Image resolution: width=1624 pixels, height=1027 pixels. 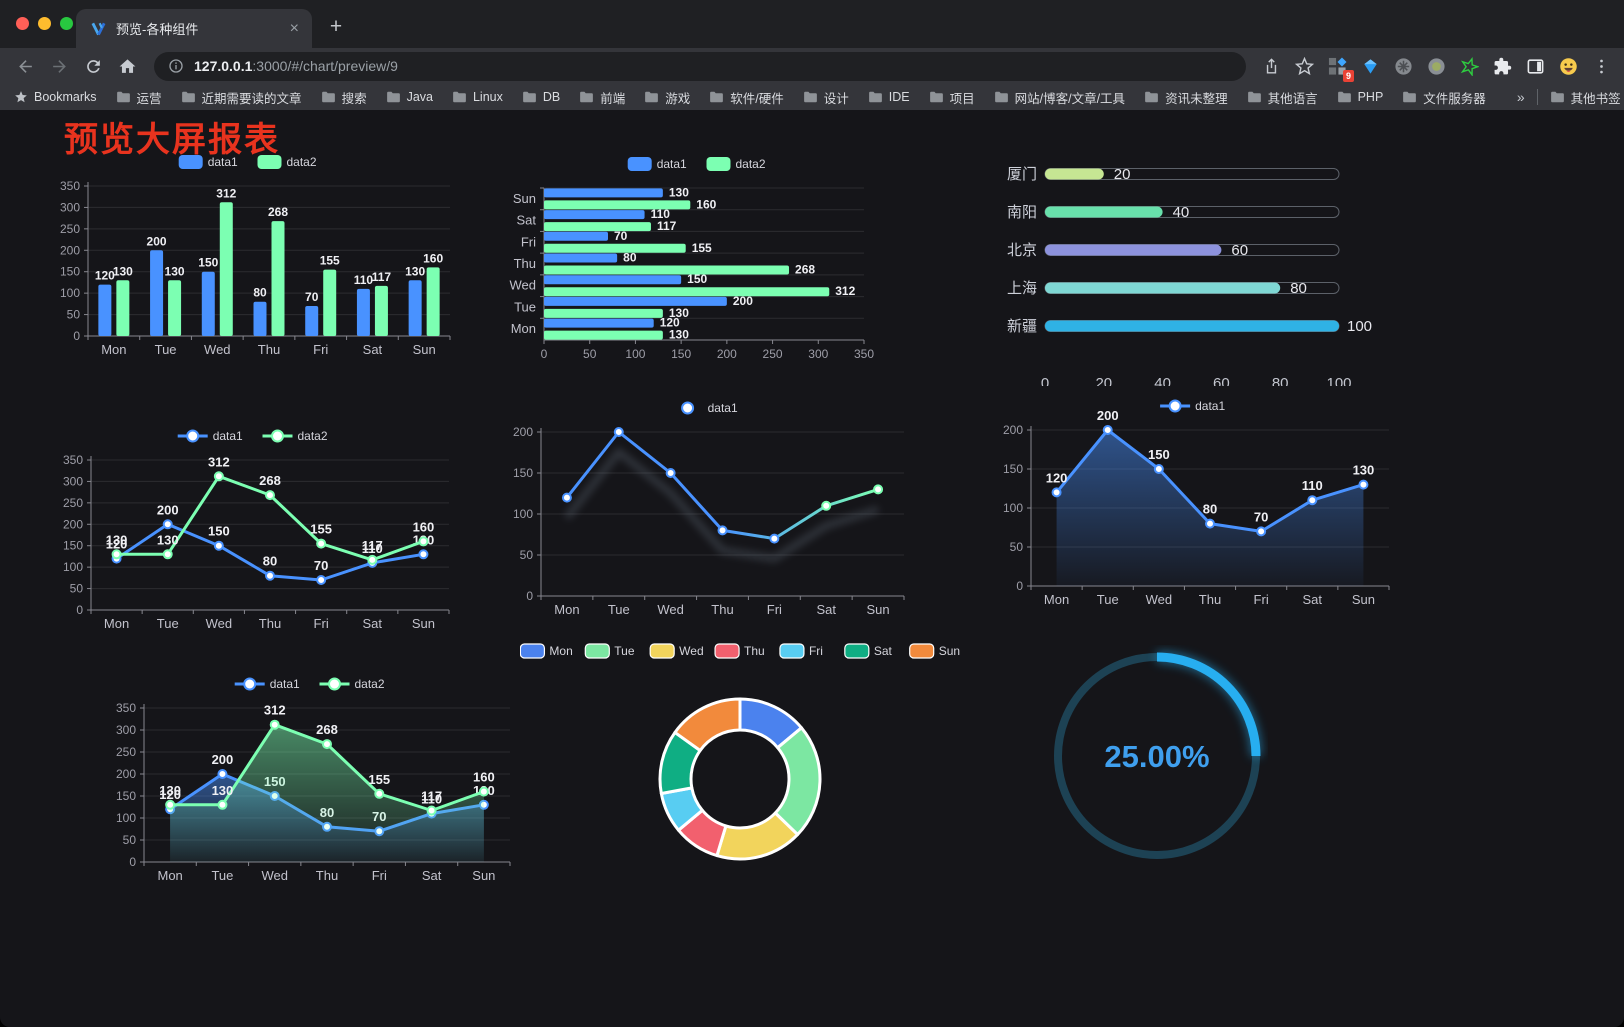 I want to click on bookmark-folder: 网站/博客/文章/工具, so click(x=1059, y=97).